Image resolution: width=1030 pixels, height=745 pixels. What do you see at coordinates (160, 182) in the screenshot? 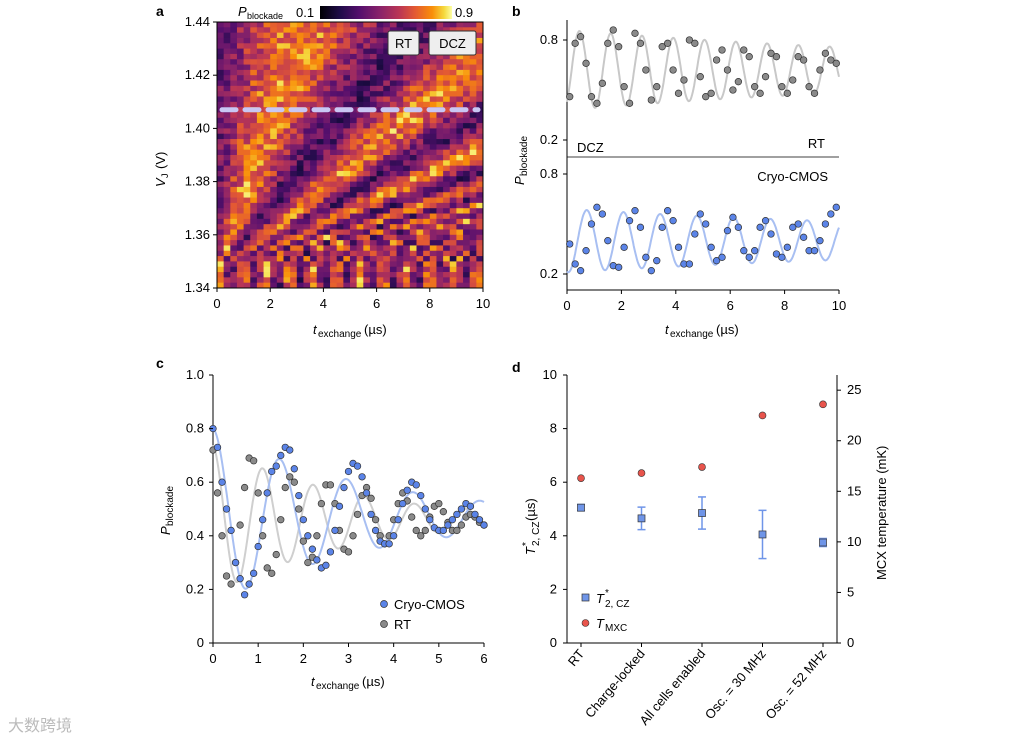
I see `a-ylabel-main: V` at bounding box center [160, 182].